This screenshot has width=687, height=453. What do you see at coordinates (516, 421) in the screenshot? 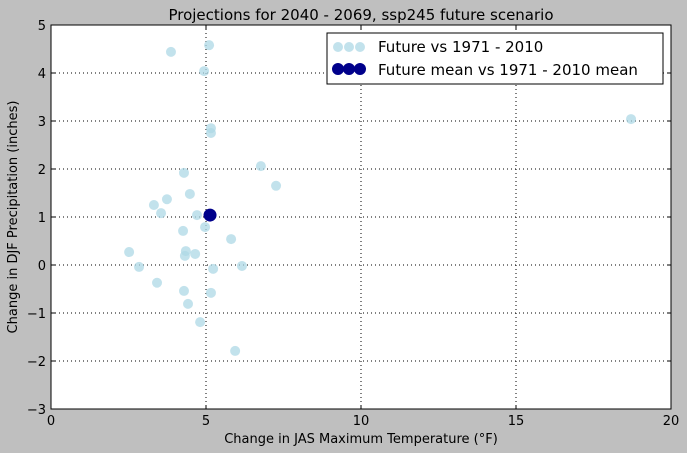
I see `x-tick-label: 15` at bounding box center [516, 421].